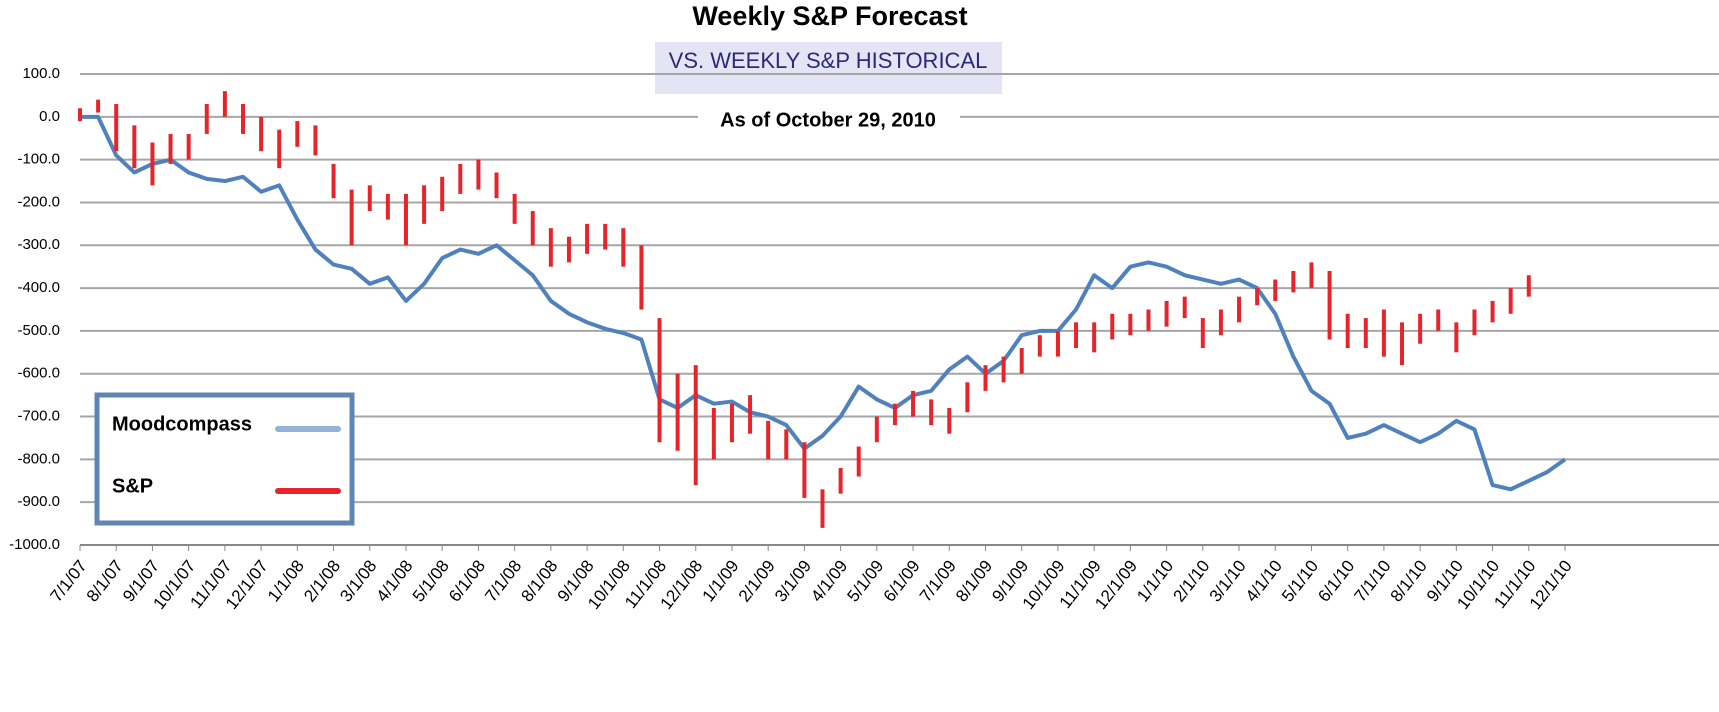 This screenshot has width=1719, height=712. What do you see at coordinates (38, 416) in the screenshot?
I see `y-tick-label: -700.0` at bounding box center [38, 416].